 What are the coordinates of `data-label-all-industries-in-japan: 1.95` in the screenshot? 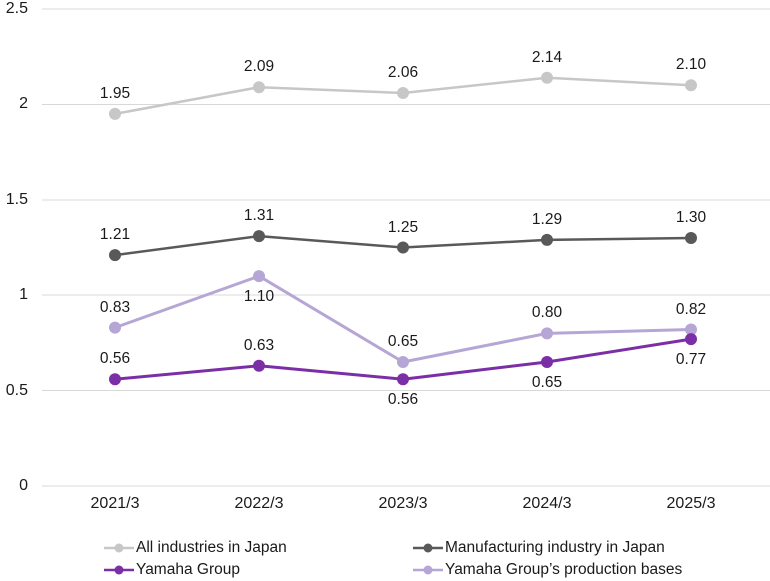 It's located at (115, 93).